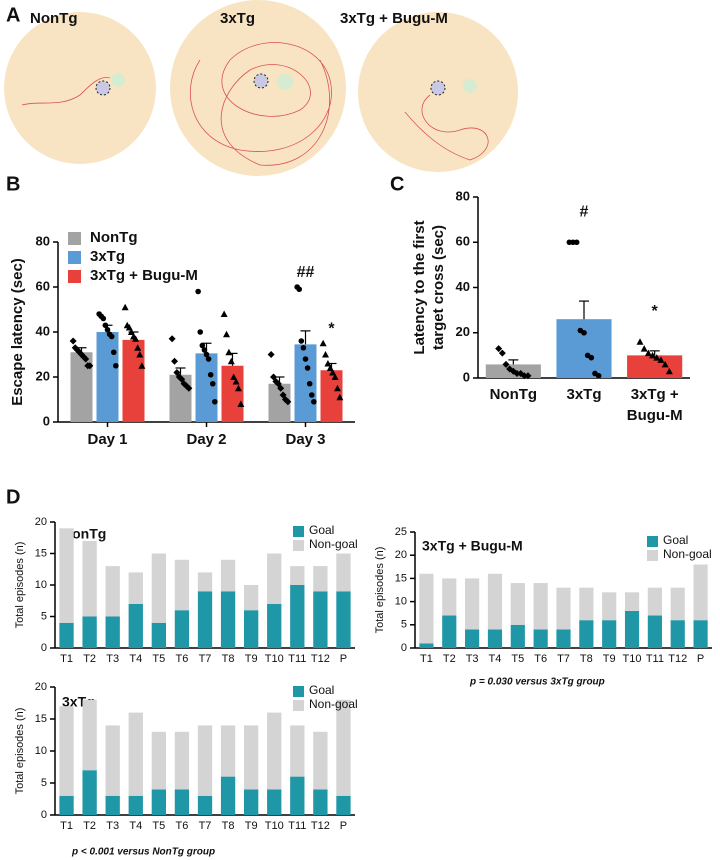 The image size is (720, 860). What do you see at coordinates (107, 256) in the screenshot?
I see `legend-label: 3xTg` at bounding box center [107, 256].